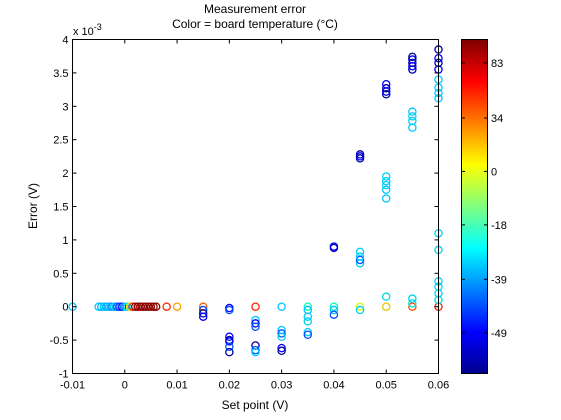 Image resolution: width=561 pixels, height=420 pixels. Describe the element at coordinates (65, 174) in the screenshot. I see `y-tick-label: 2` at that location.